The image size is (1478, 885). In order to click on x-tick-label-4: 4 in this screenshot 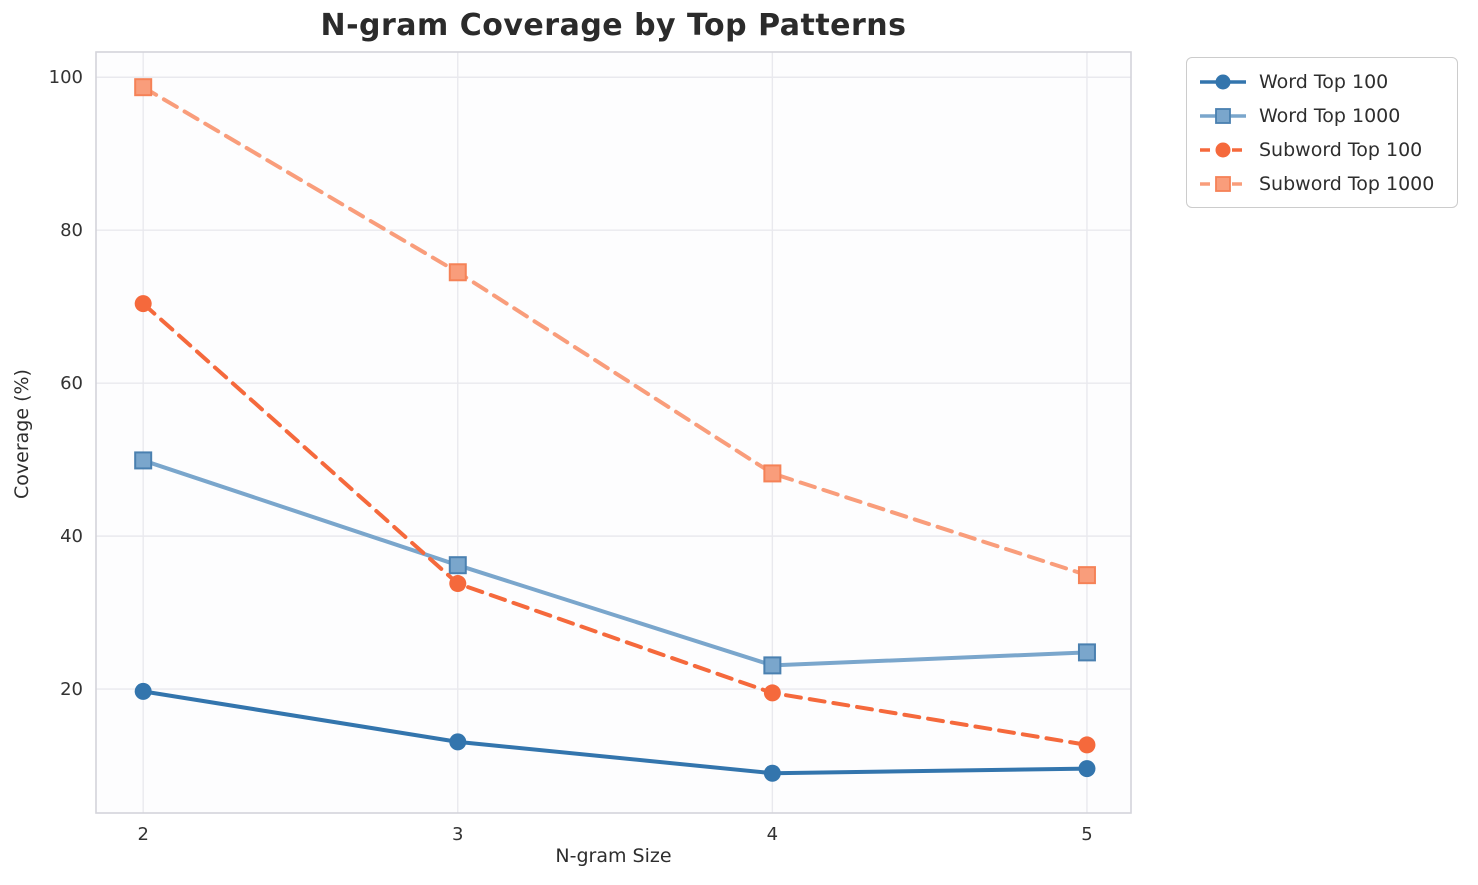, I will do `click(772, 834)`.